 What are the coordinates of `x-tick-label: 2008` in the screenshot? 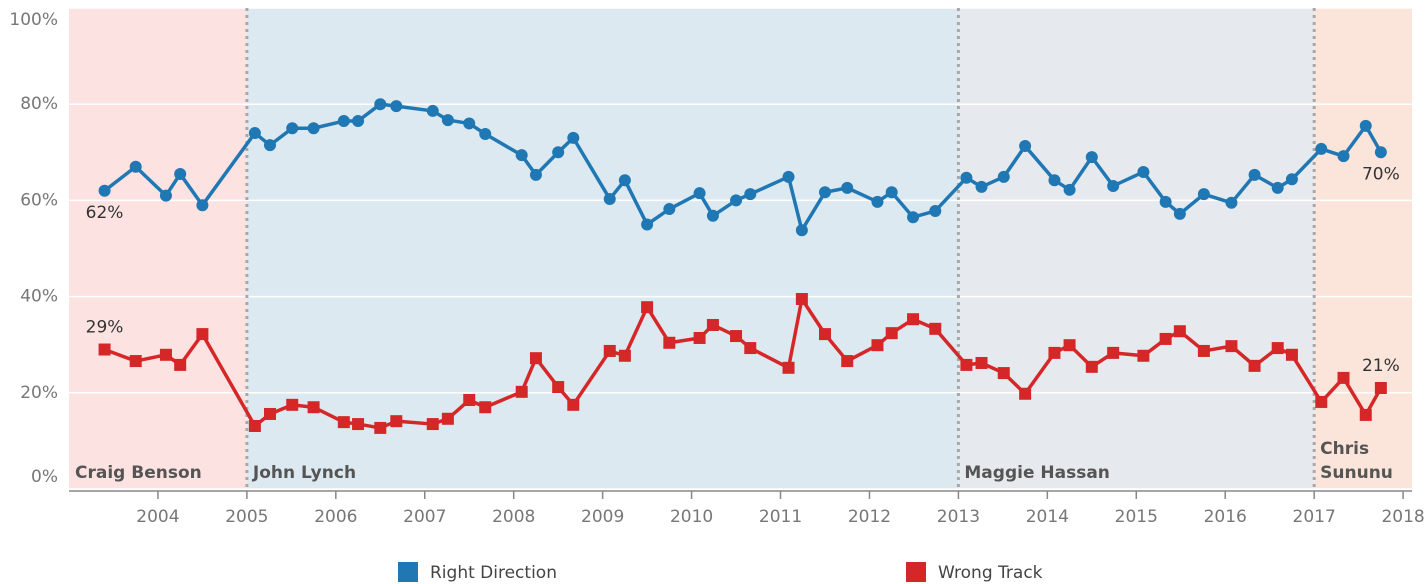 It's located at (513, 517).